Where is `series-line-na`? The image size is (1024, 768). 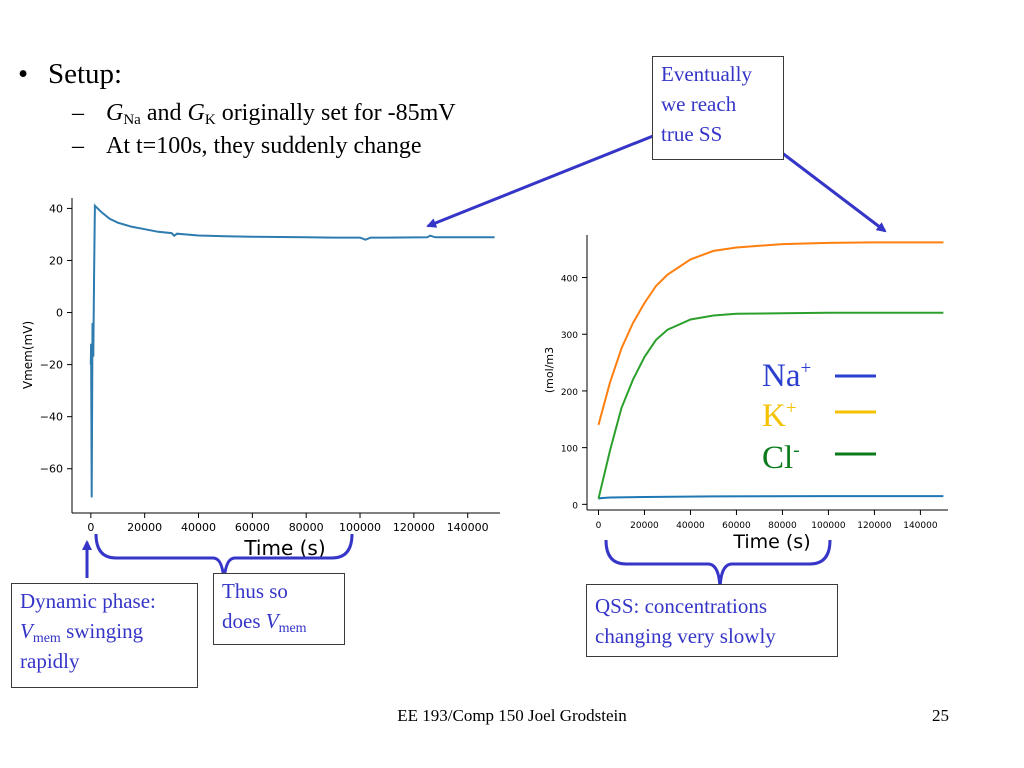
series-line-na is located at coordinates (771, 497).